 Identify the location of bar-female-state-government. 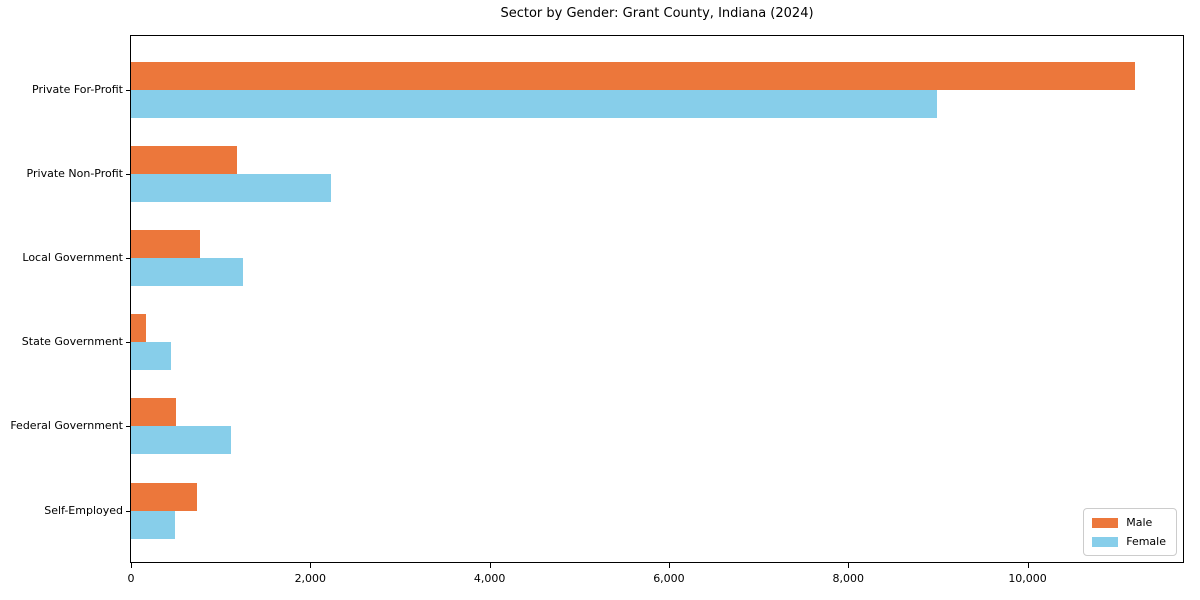
(151, 356).